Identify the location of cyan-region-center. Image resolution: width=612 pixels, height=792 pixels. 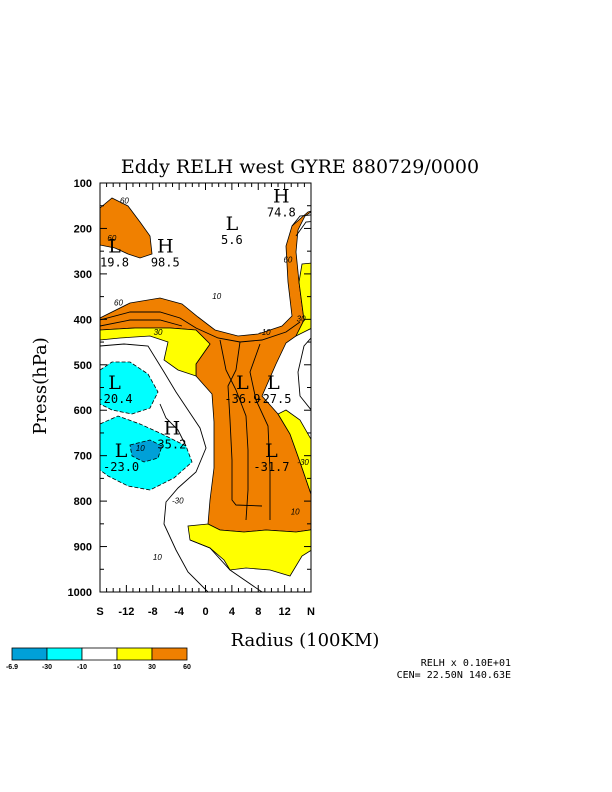
(392, 441).